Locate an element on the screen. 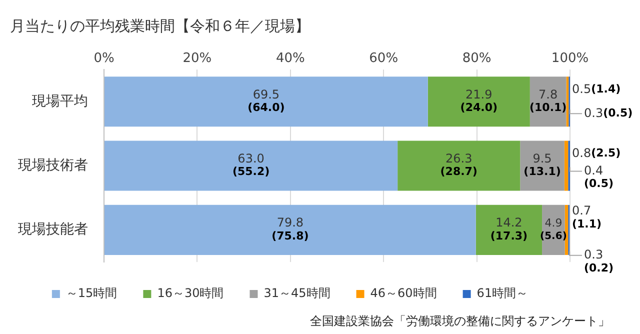  data-label: 63.0 (55.2) is located at coordinates (251, 164).